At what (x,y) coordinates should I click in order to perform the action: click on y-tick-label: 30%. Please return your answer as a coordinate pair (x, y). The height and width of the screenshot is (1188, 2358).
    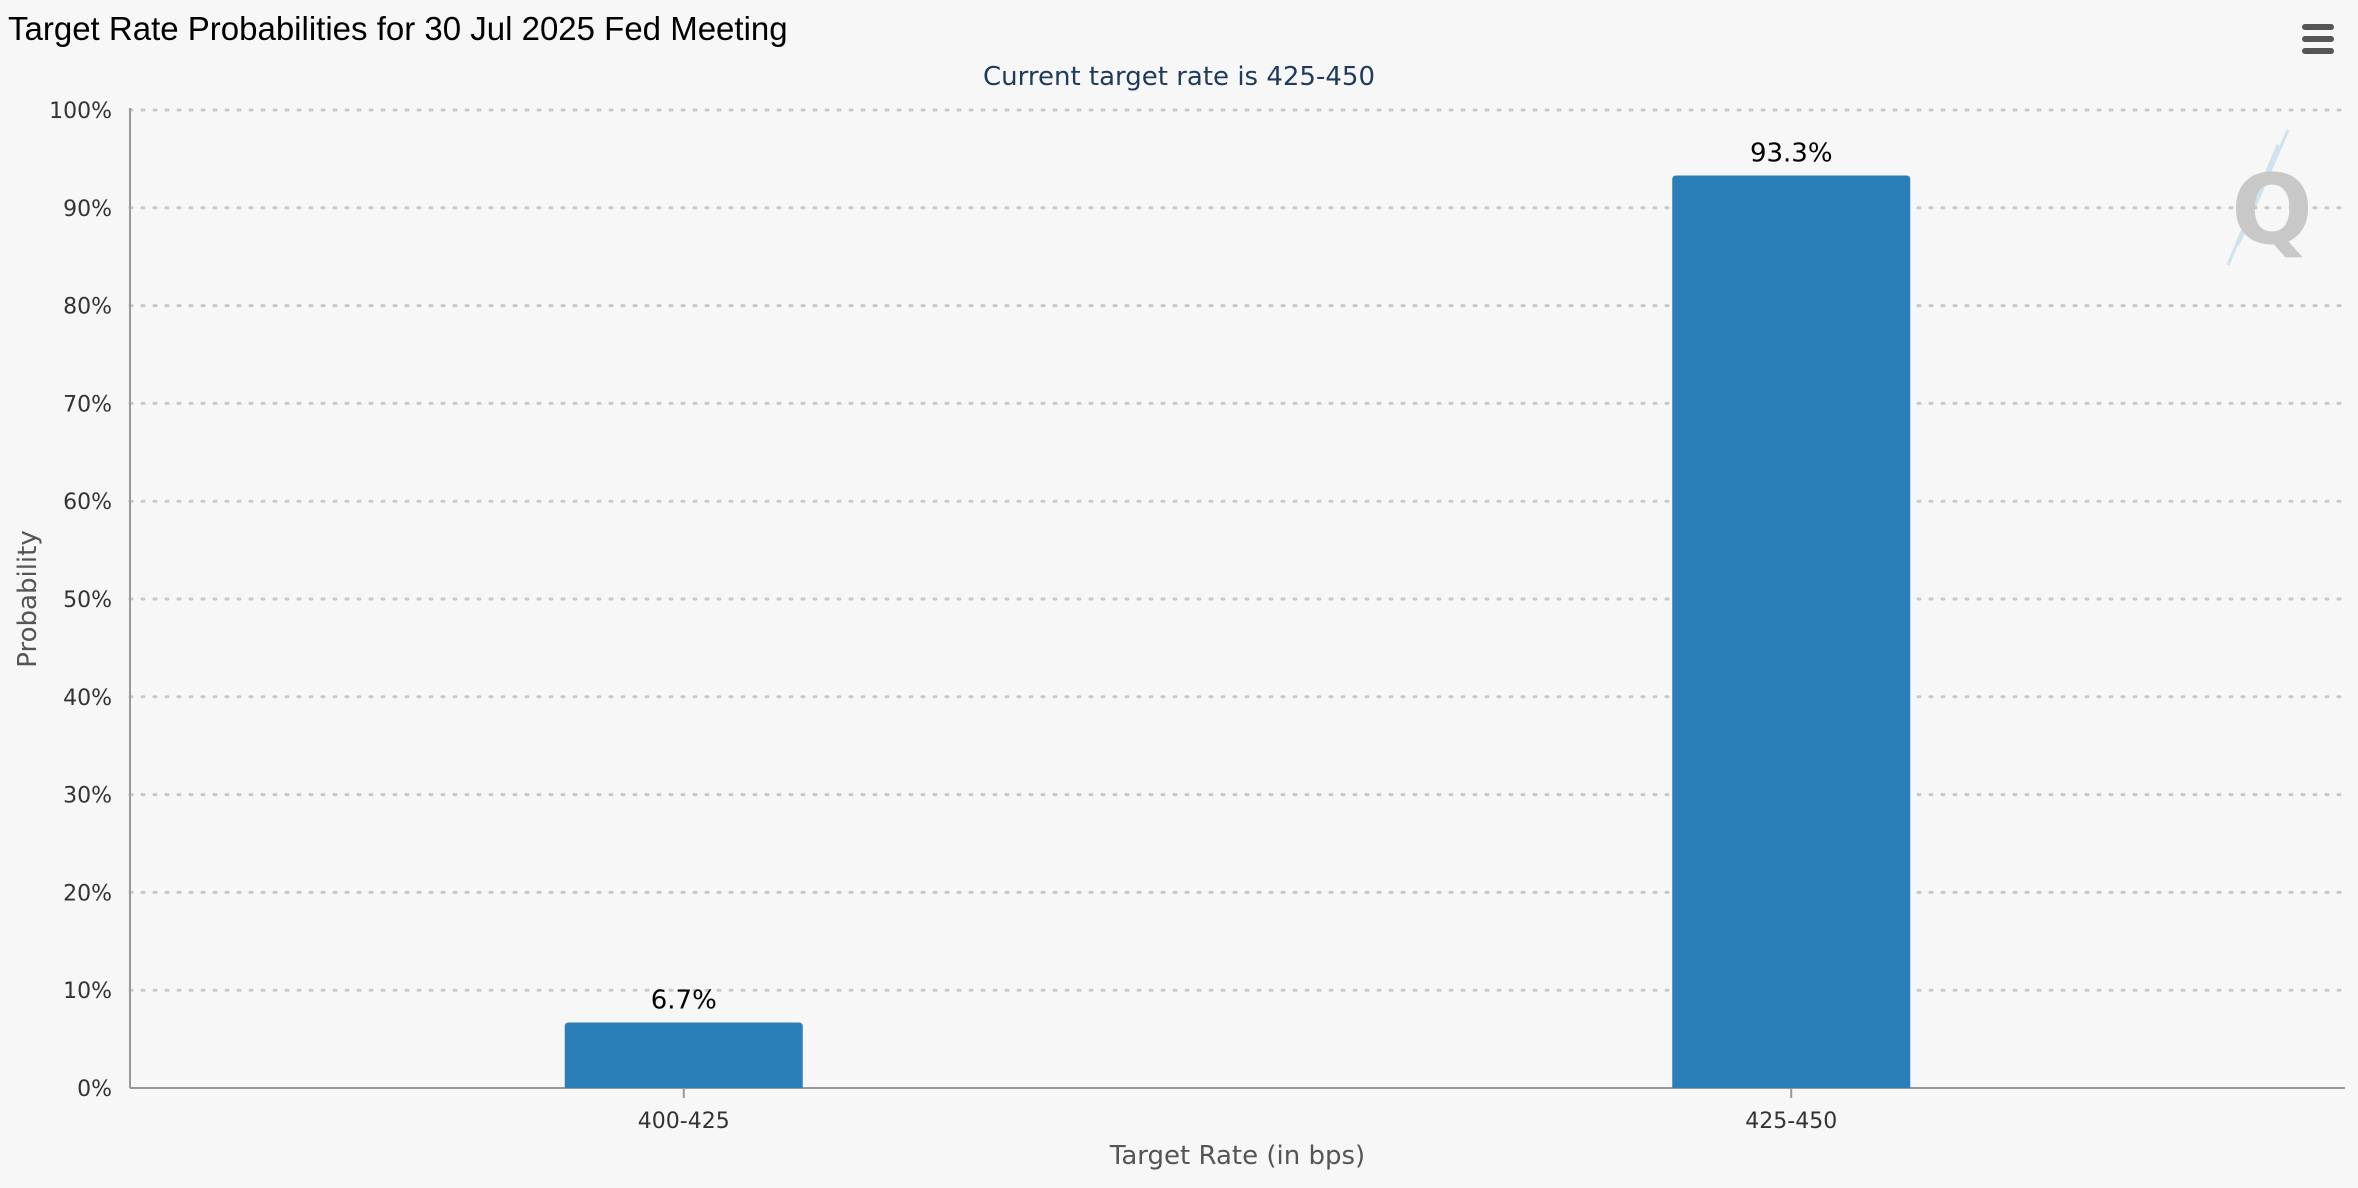
    Looking at the image, I should click on (87, 796).